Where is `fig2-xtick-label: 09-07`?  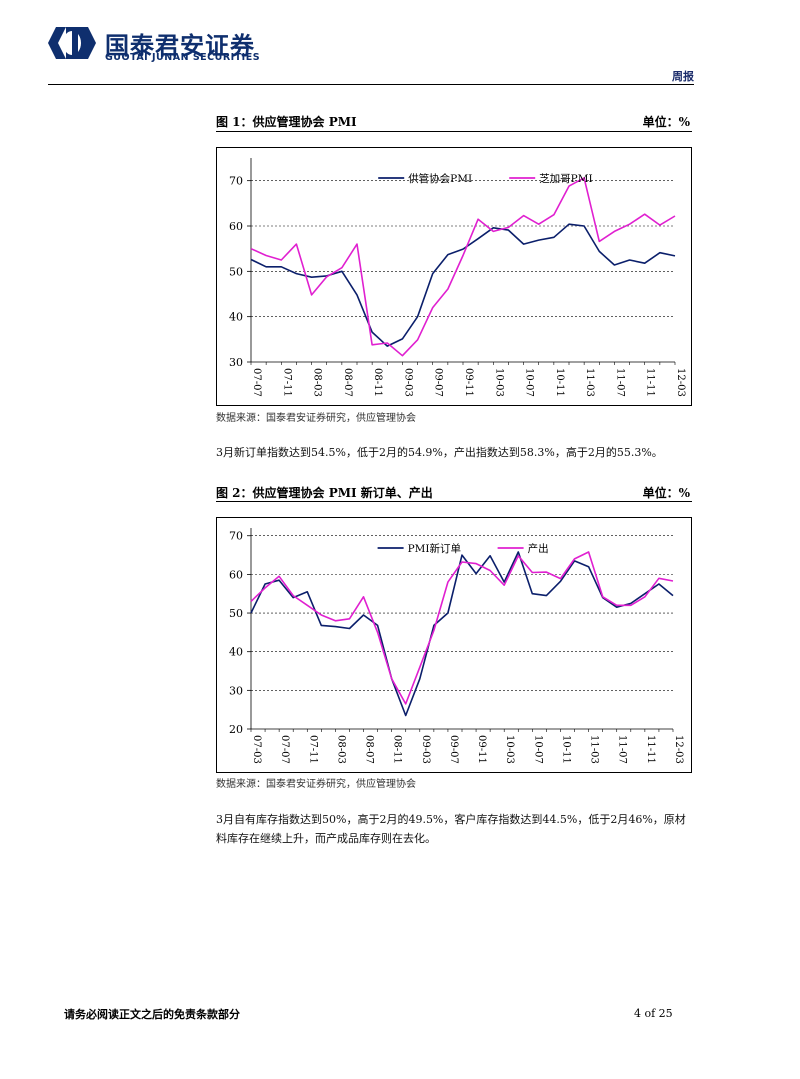
fig2-xtick-label: 09-07 is located at coordinates (453, 749).